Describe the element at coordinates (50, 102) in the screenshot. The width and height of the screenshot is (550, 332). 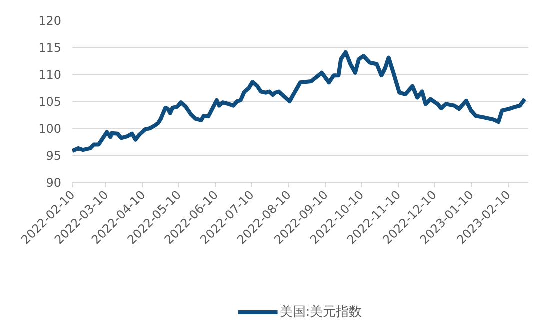
I see `y-tick-label: 105` at that location.